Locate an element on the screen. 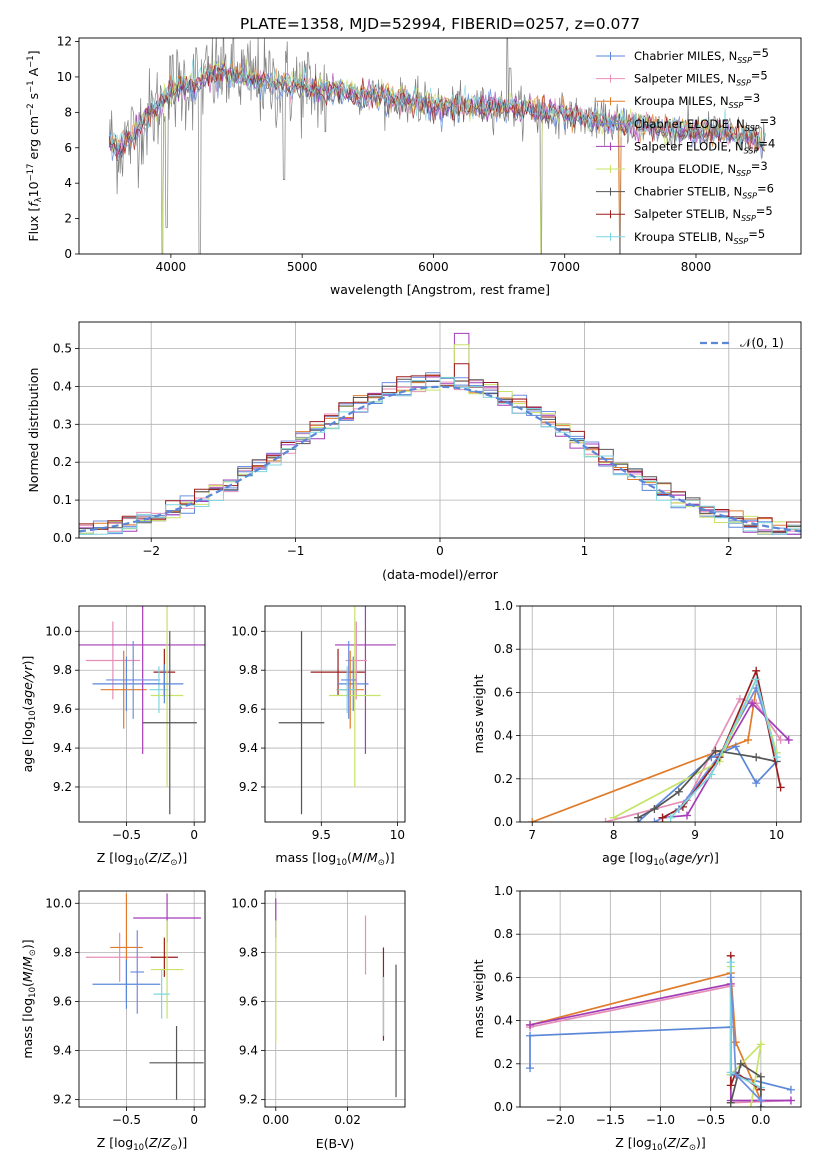 The image size is (819, 1170). label-part: )] is located at coordinates (390, 857).